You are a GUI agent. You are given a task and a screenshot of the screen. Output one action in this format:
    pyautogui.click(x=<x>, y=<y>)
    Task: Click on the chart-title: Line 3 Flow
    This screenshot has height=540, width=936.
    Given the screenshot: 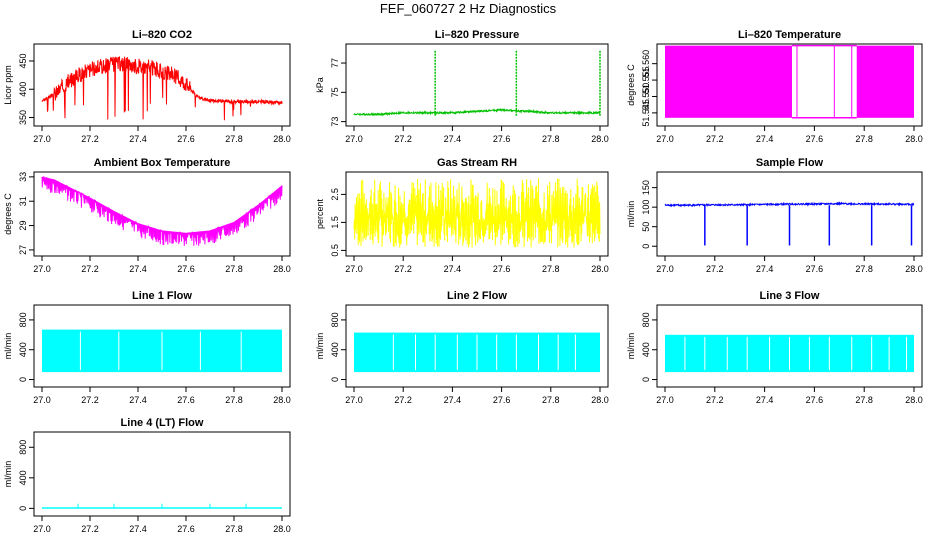 What is the action you would take?
    pyautogui.click(x=790, y=296)
    